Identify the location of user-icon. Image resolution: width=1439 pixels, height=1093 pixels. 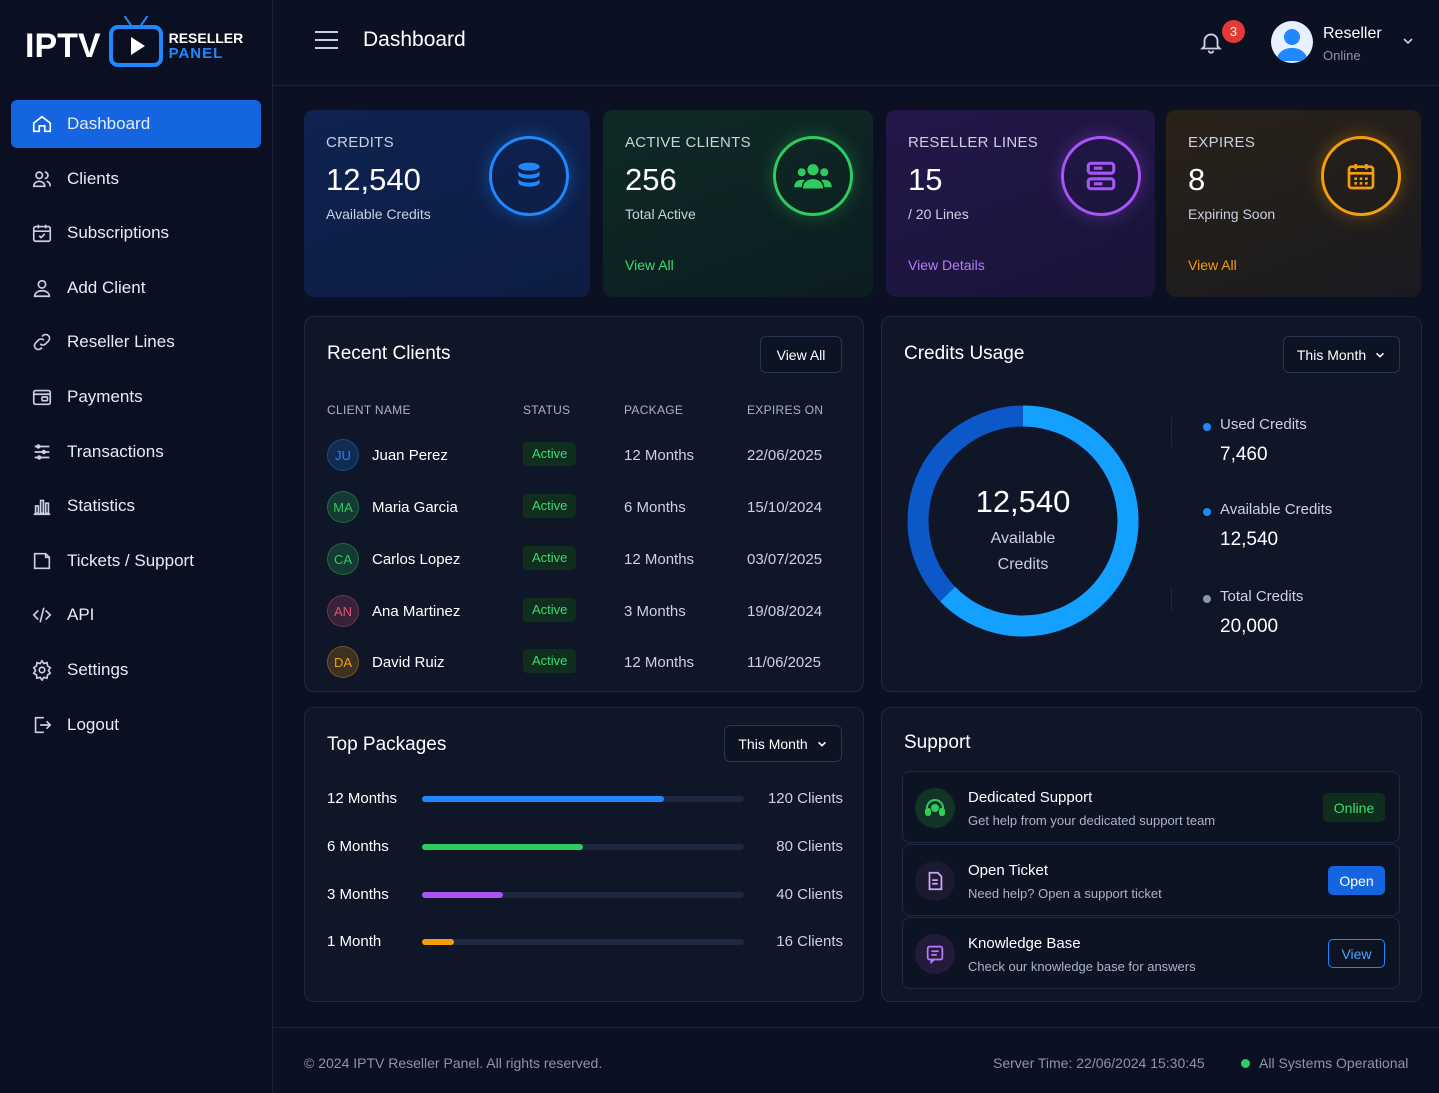
(42, 288).